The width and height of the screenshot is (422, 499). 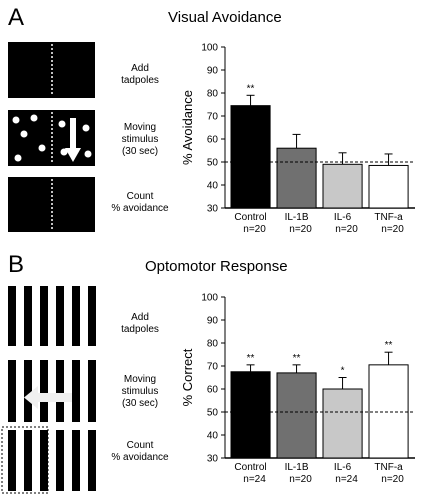 I want to click on left-arrow-icon, so click(x=48, y=397).